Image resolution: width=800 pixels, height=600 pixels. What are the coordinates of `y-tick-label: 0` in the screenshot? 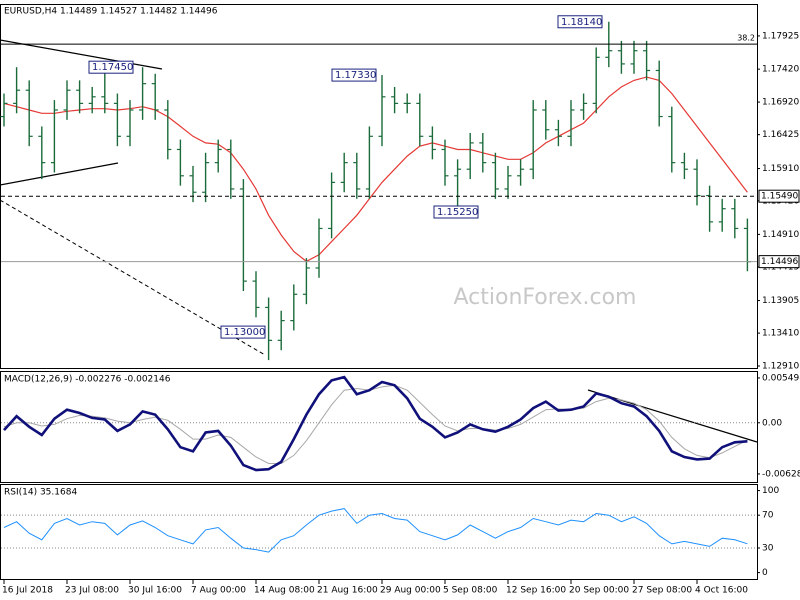 It's located at (765, 573).